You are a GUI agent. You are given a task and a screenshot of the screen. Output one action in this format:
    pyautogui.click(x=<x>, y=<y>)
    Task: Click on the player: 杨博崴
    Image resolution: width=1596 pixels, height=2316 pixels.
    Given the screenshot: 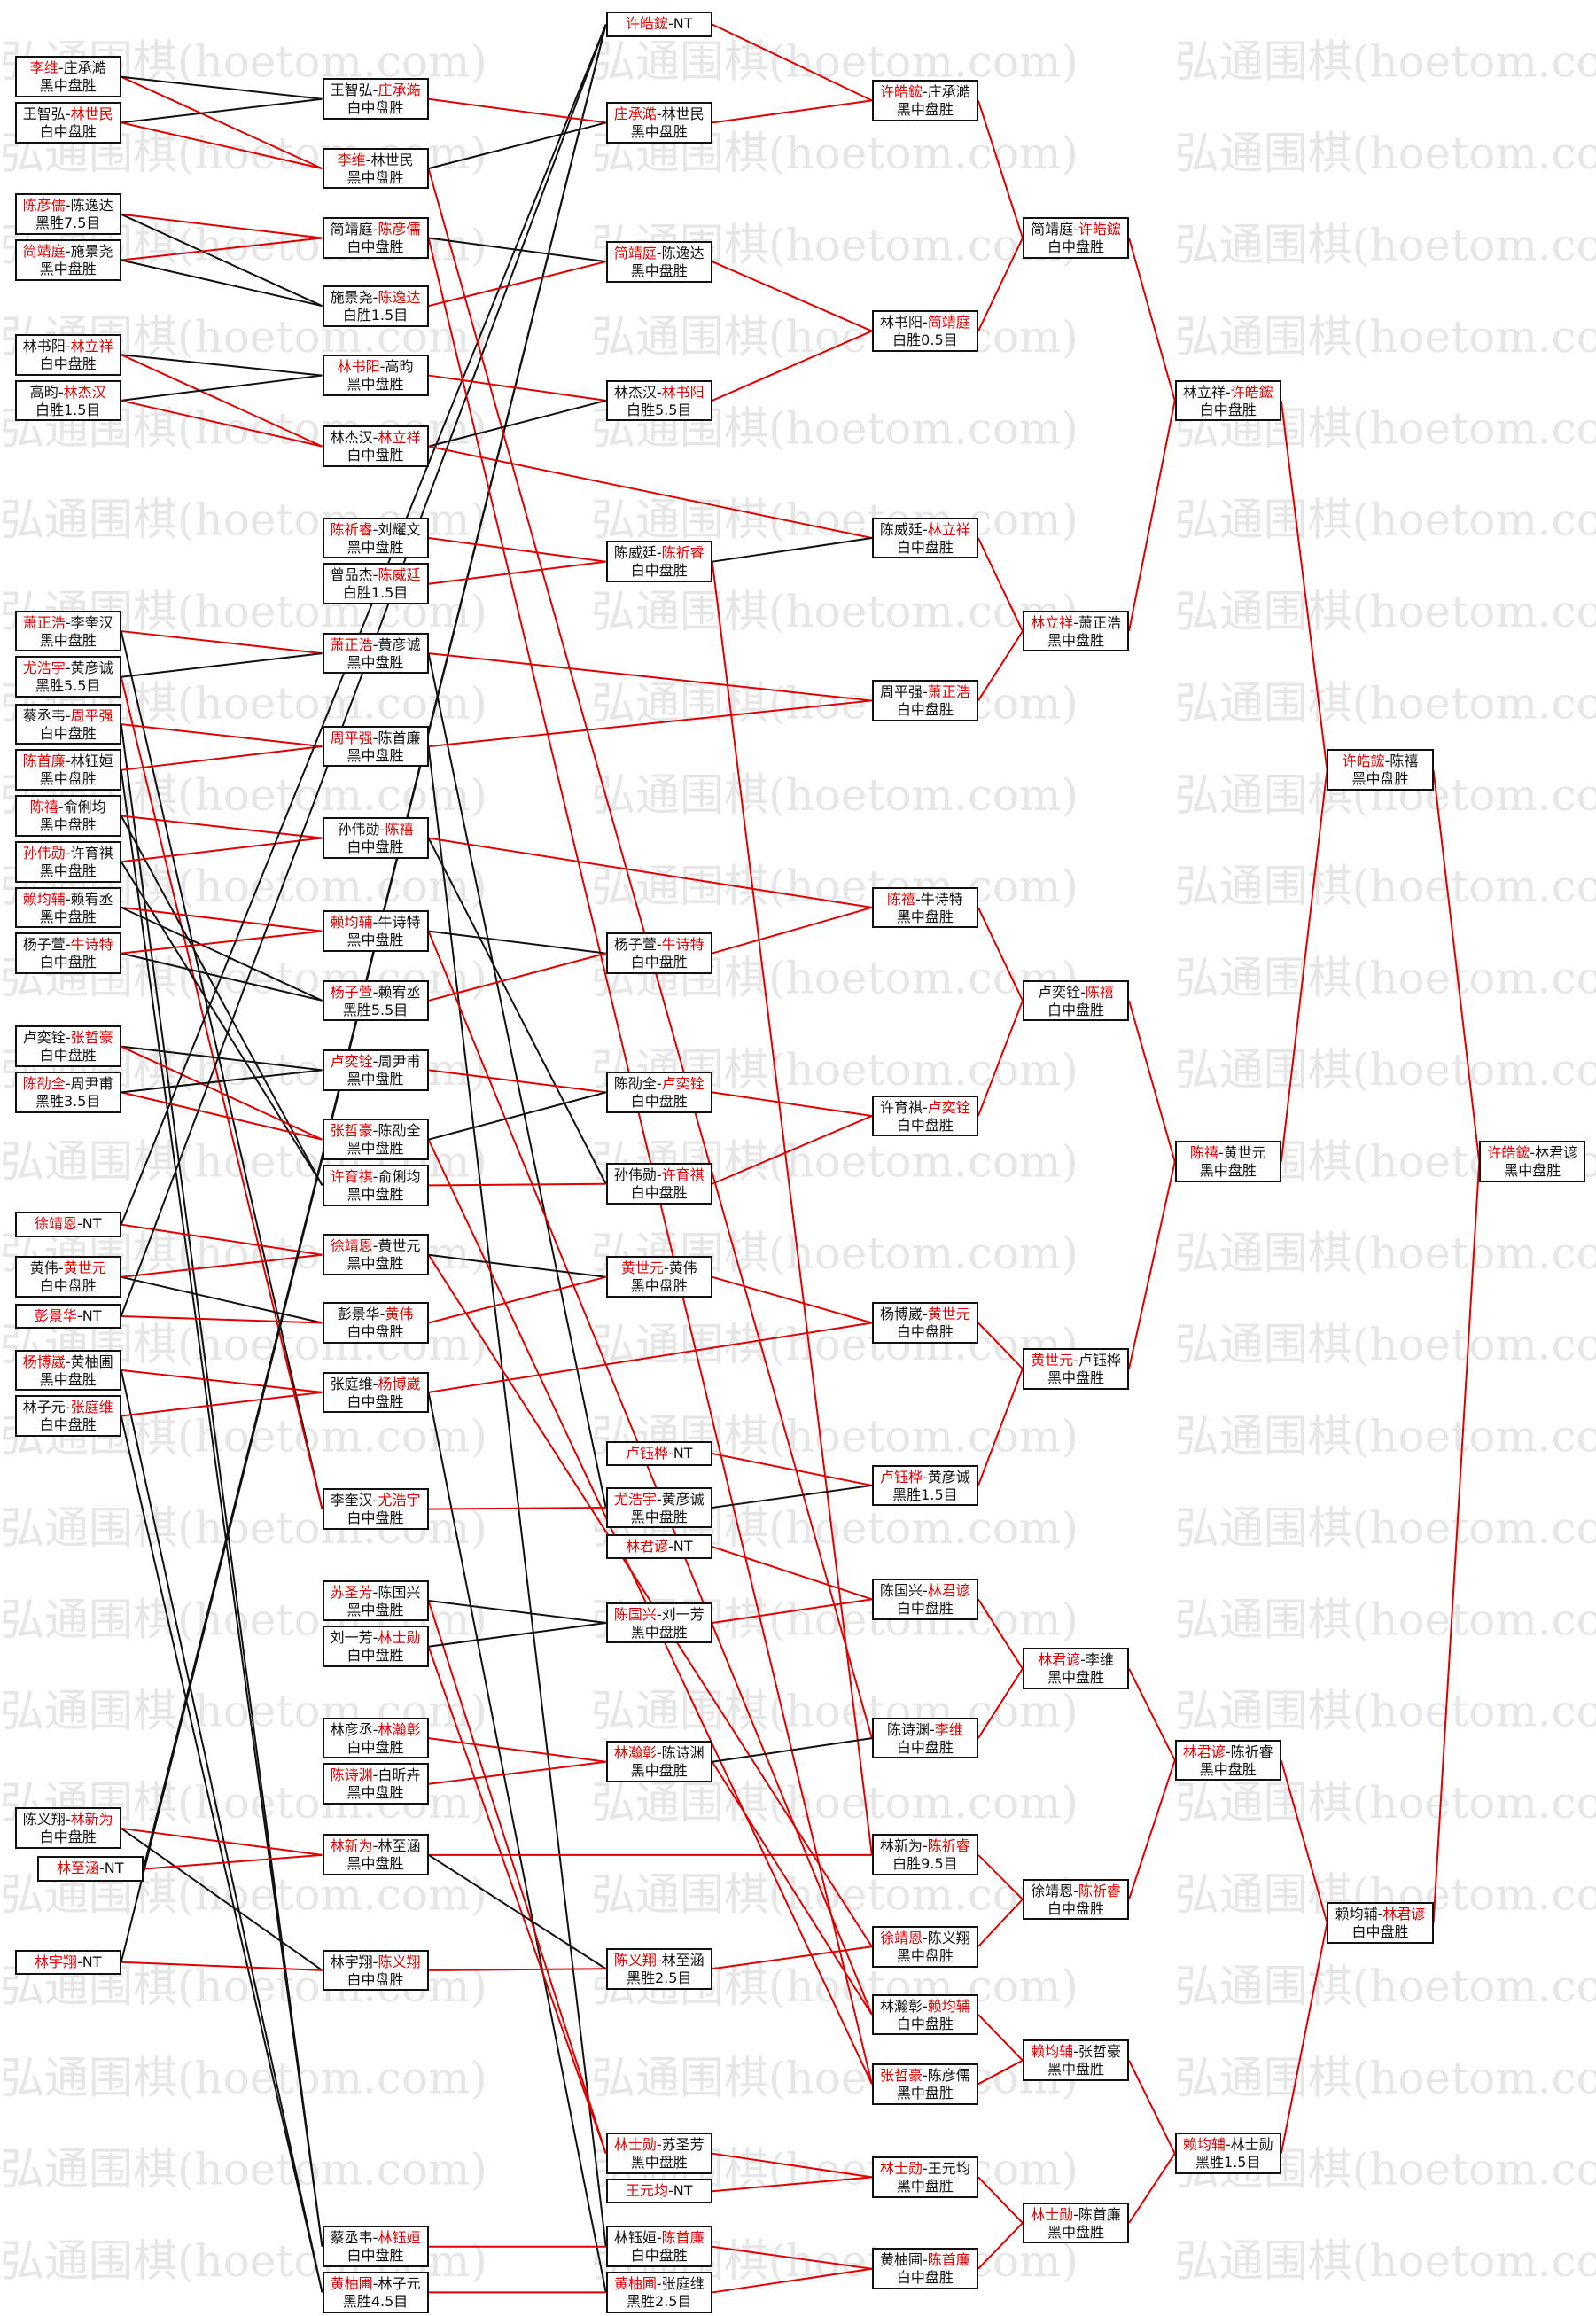 What is the action you would take?
    pyautogui.click(x=44, y=1361)
    